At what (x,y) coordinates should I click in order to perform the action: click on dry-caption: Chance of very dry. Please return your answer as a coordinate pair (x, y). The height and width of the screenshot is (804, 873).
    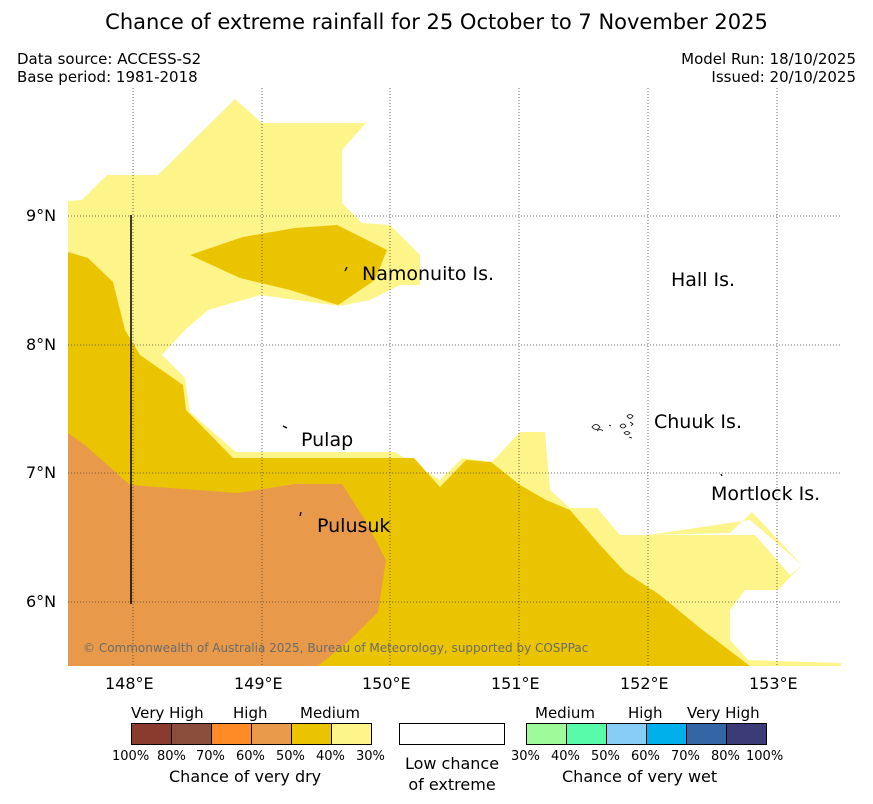
    Looking at the image, I should click on (245, 776).